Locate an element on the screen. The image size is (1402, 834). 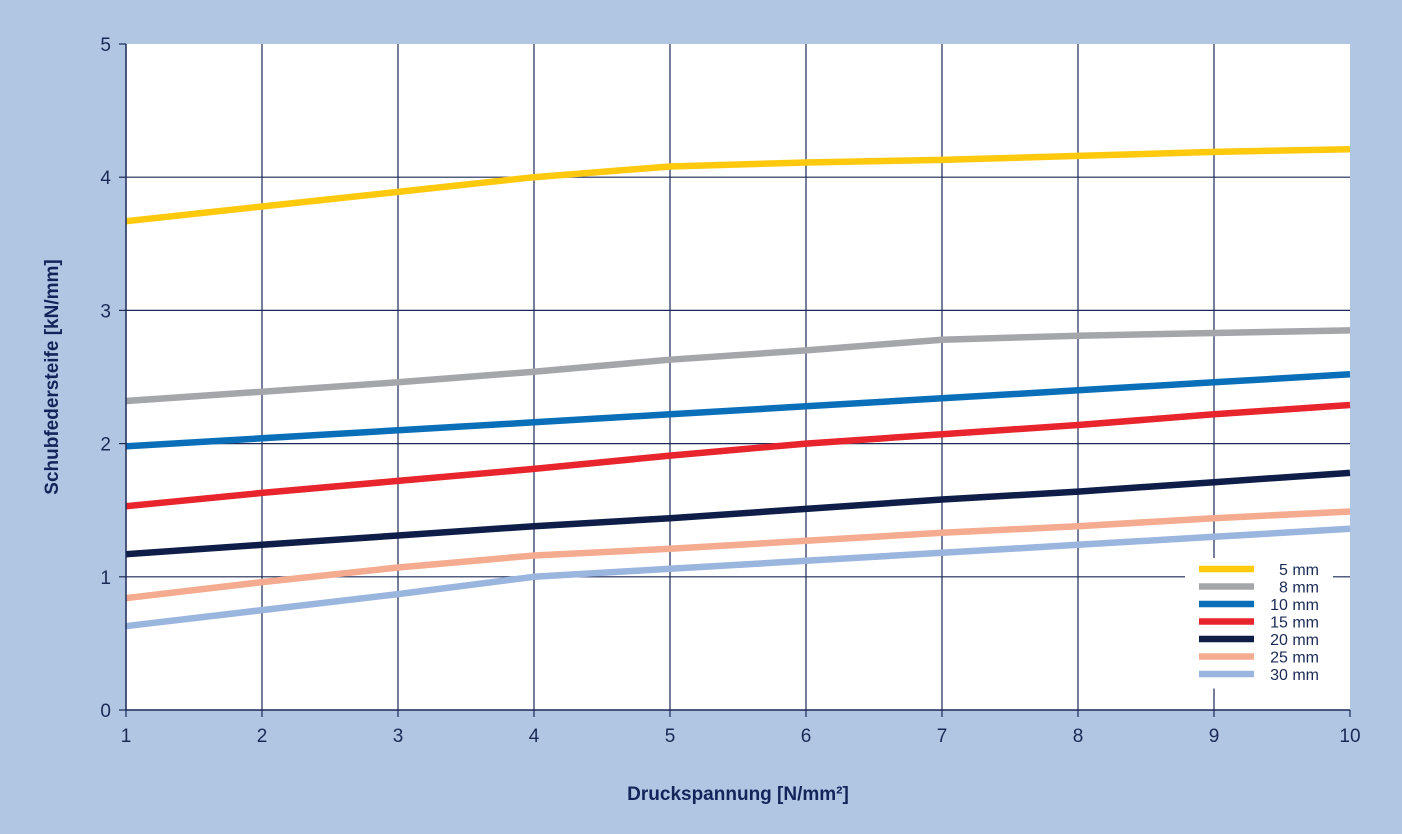
y-tick-label: 1 is located at coordinates (105, 578).